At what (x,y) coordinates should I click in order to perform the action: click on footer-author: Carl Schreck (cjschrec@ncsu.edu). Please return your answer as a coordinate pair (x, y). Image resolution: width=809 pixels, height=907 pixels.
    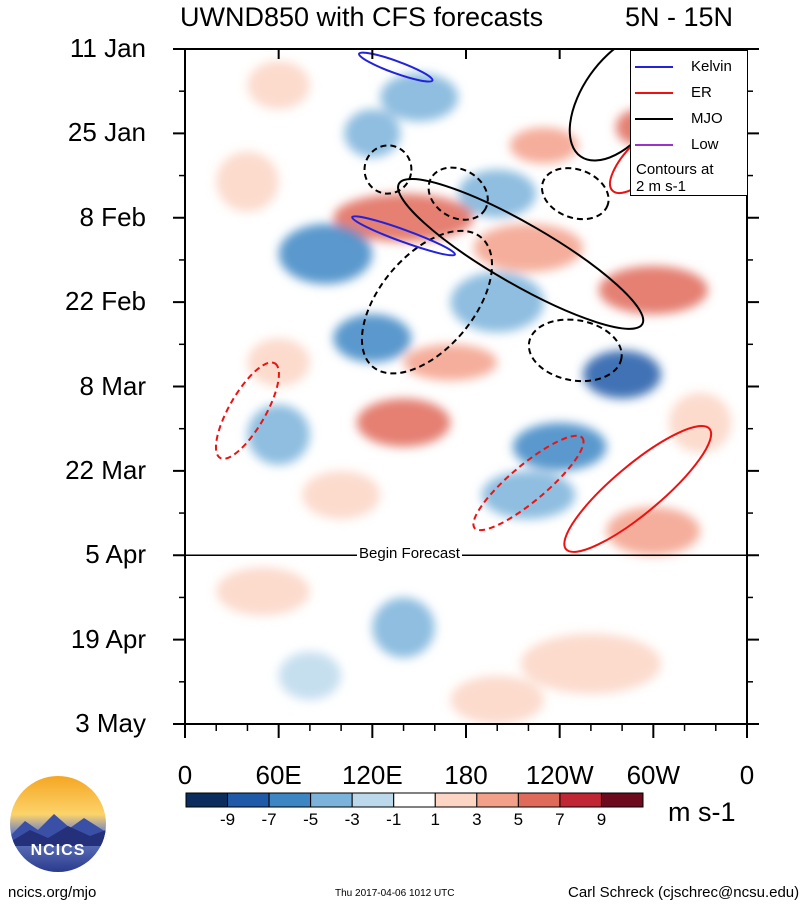
    Looking at the image, I should click on (684, 892).